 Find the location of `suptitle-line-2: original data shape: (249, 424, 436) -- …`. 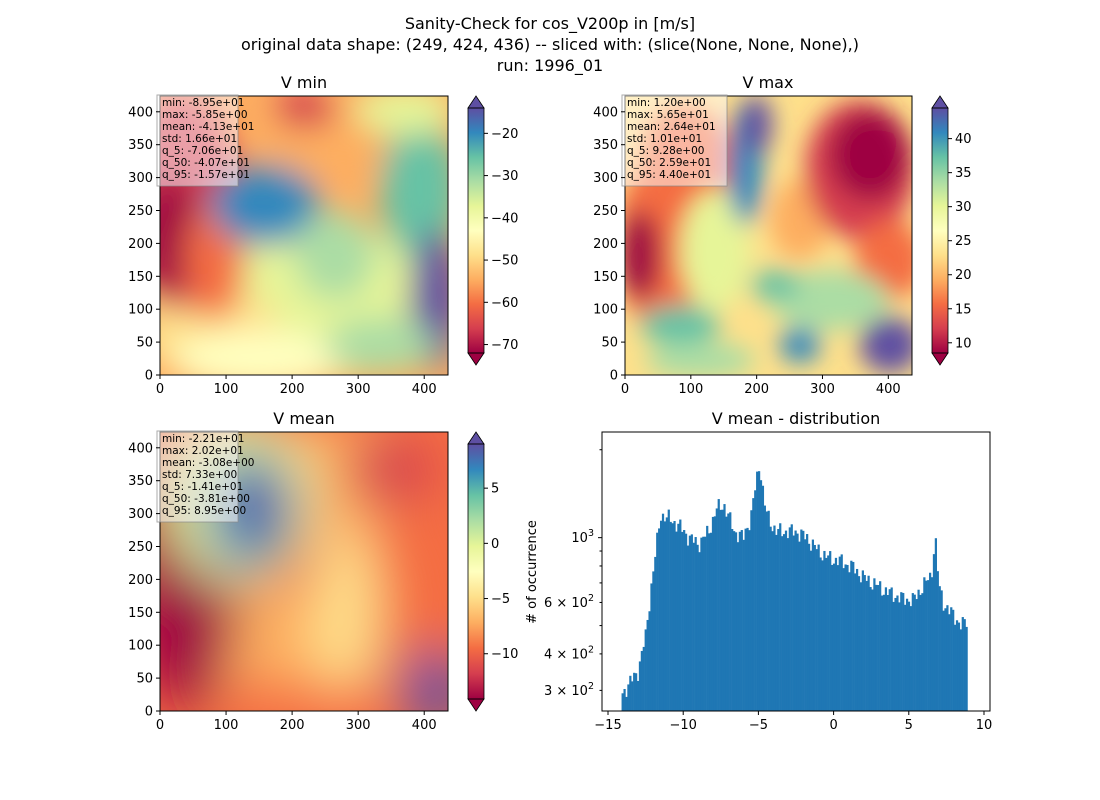

suptitle-line-2: original data shape: (249, 424, 436) -- … is located at coordinates (550, 44).